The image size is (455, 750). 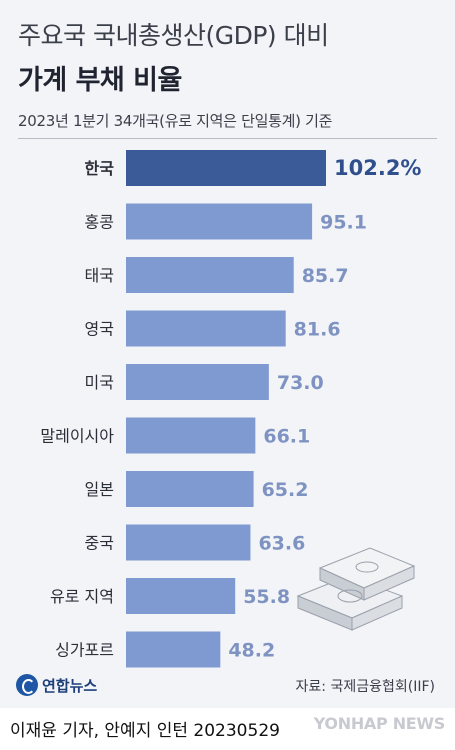 I want to click on yonhap-logo: 연합뉴스, so click(x=56, y=685).